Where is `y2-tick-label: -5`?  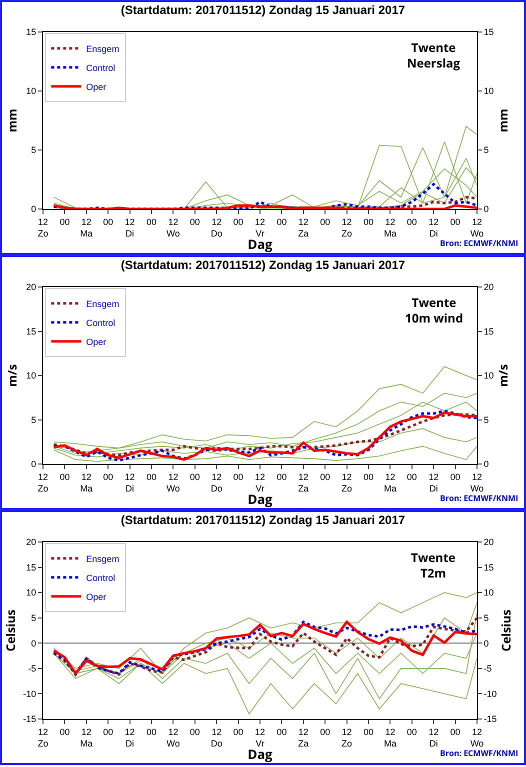 y2-tick-label: -5 is located at coordinates (488, 669).